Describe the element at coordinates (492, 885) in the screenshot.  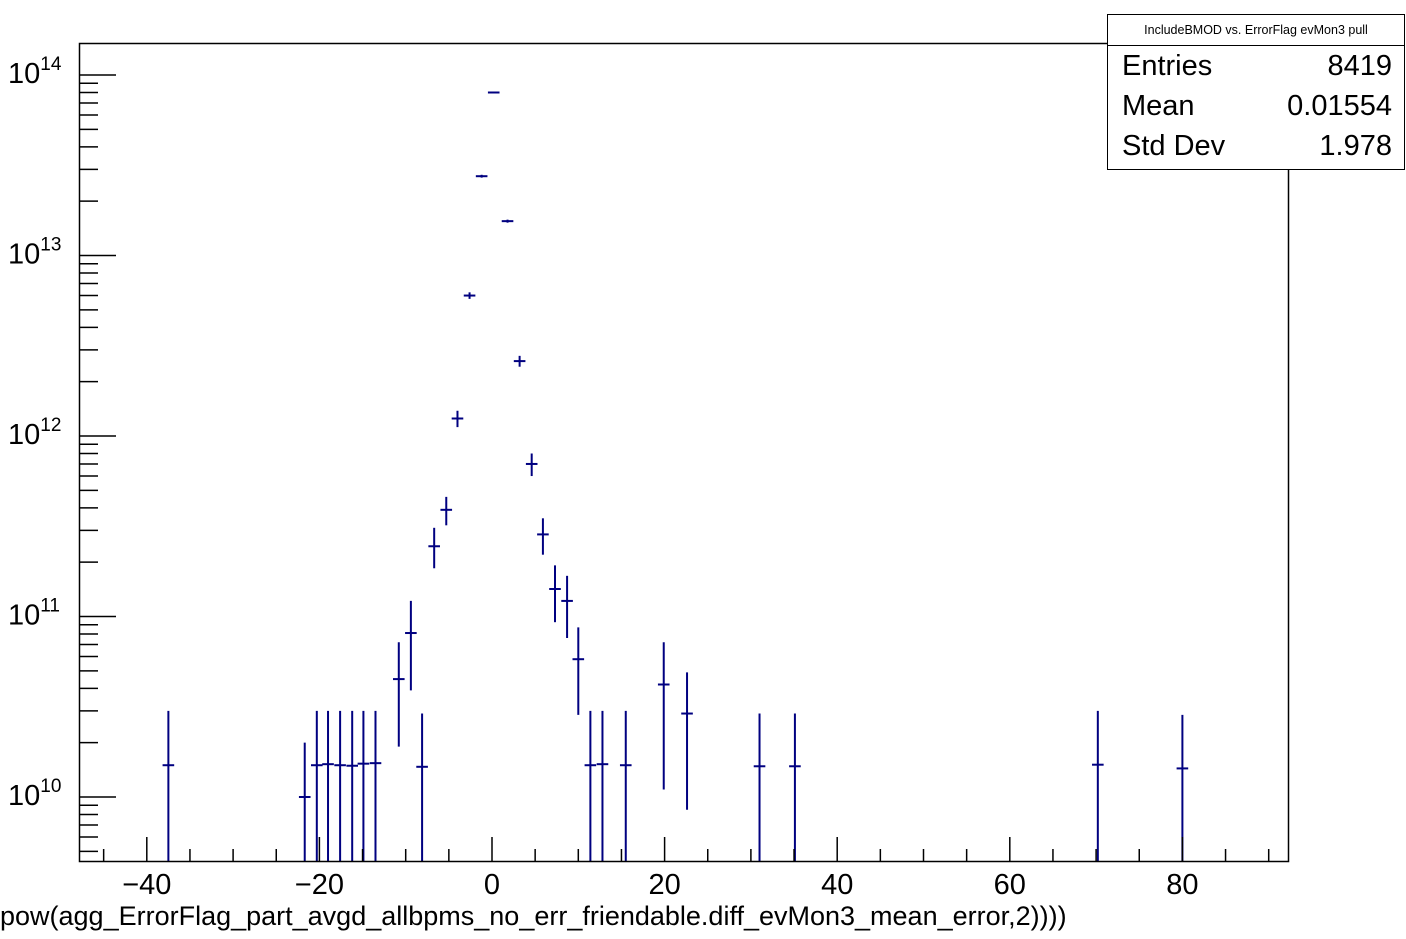
I see `x-tick-label: 0` at that location.